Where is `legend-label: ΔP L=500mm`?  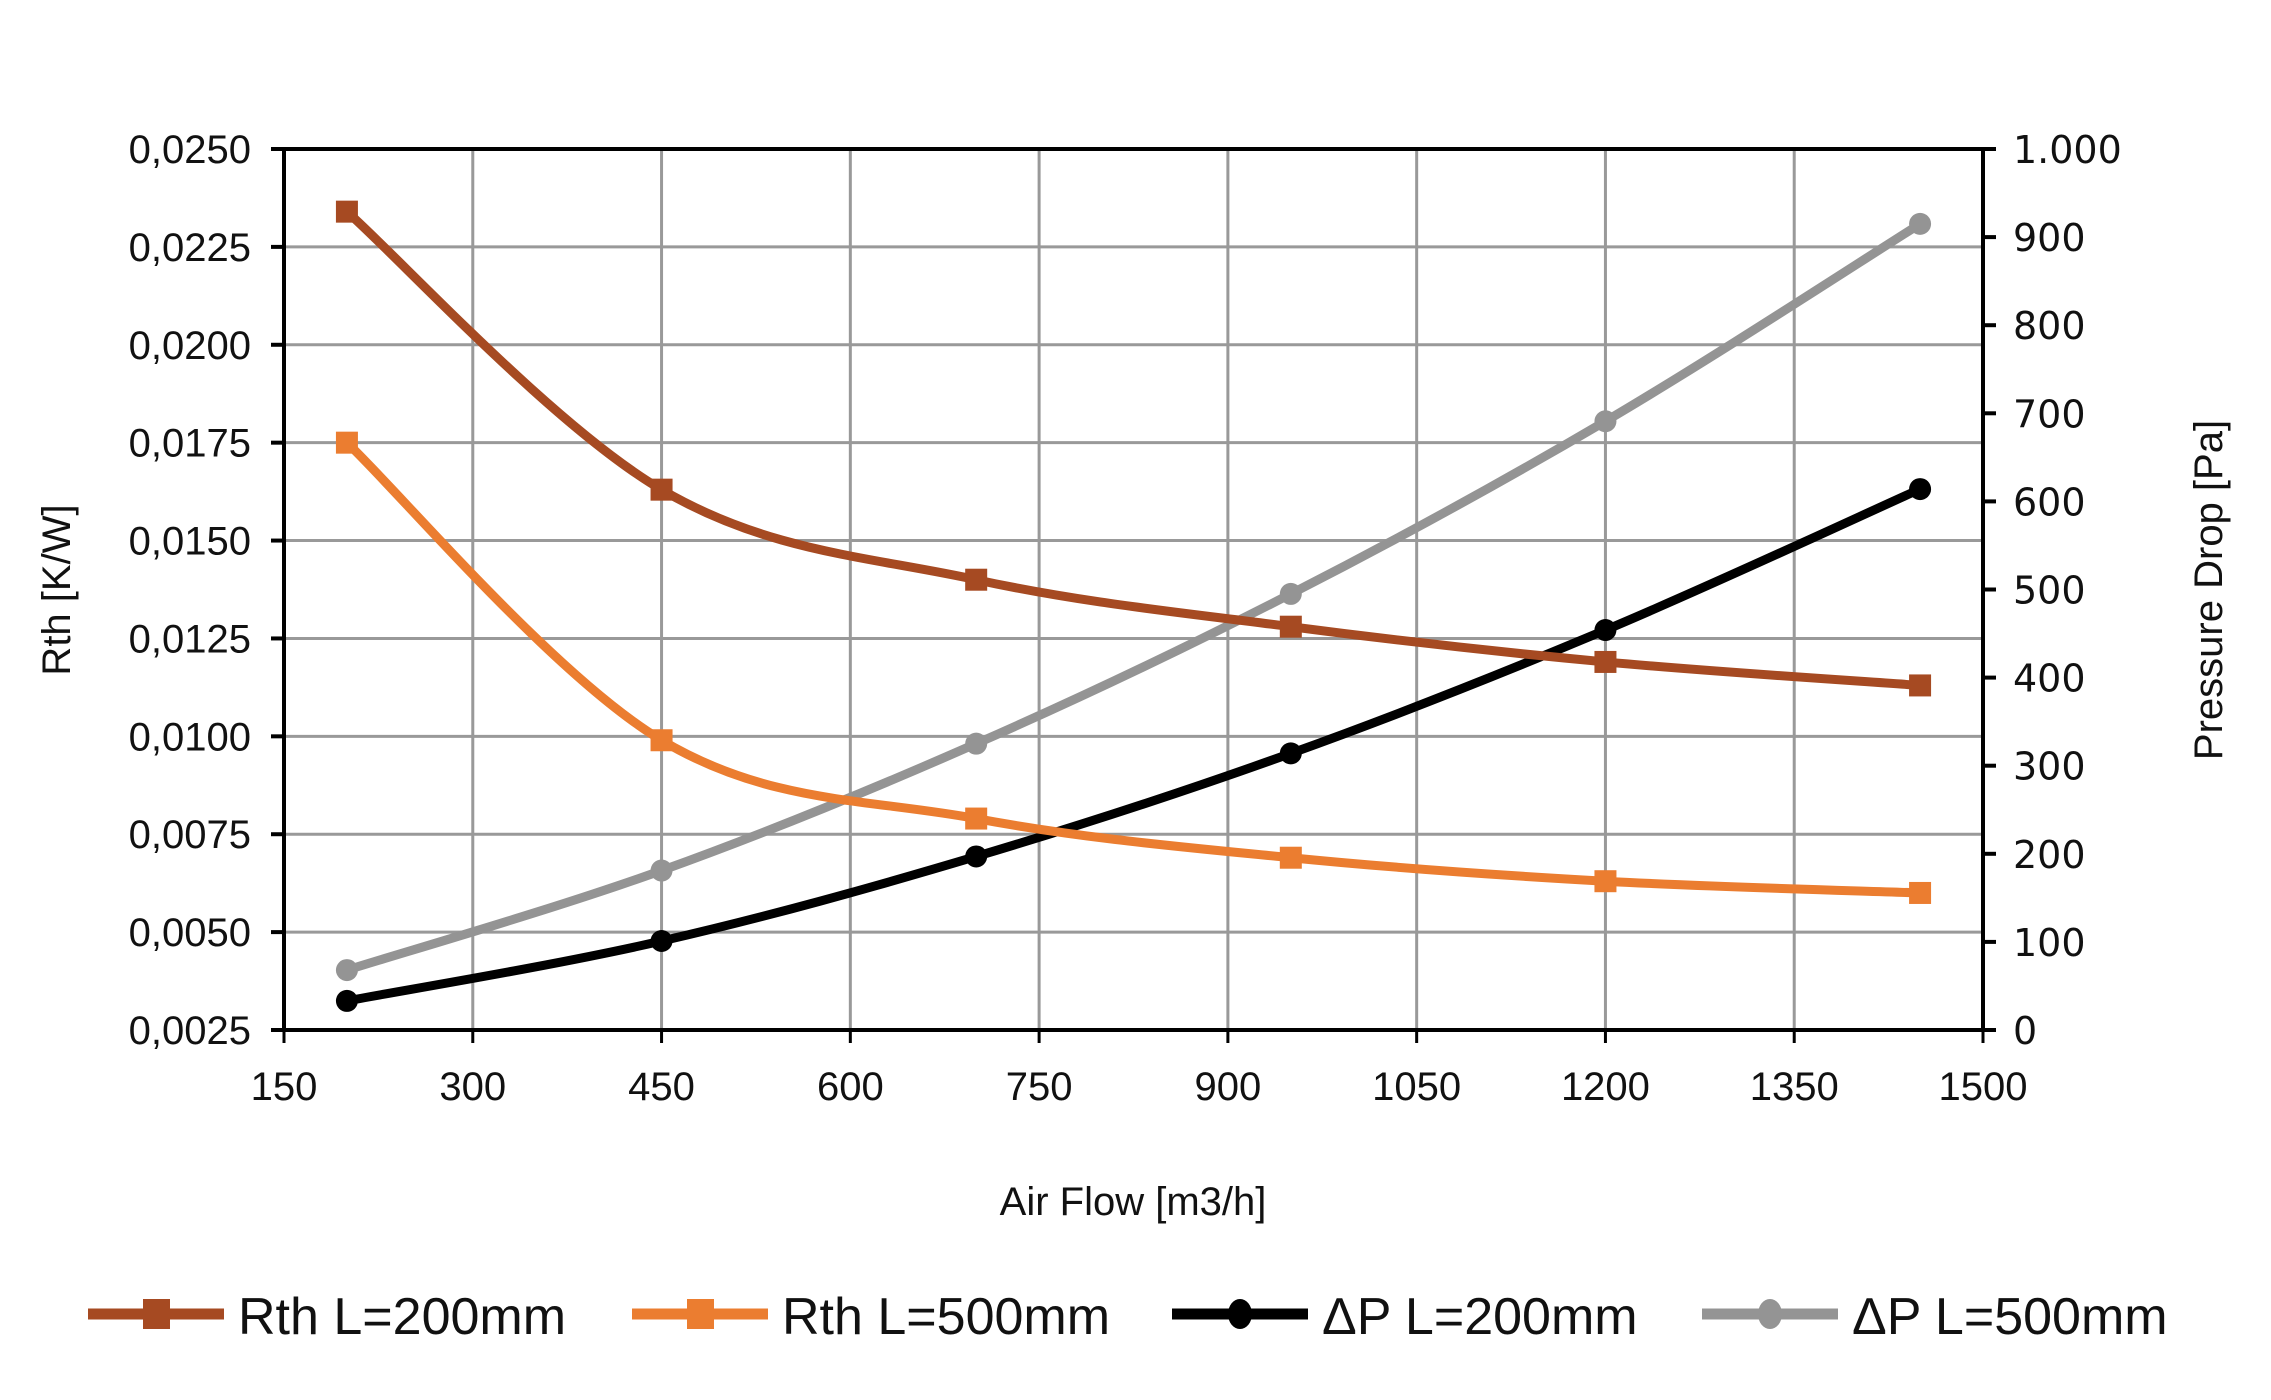 legend-label: ΔP L=500mm is located at coordinates (2010, 1317).